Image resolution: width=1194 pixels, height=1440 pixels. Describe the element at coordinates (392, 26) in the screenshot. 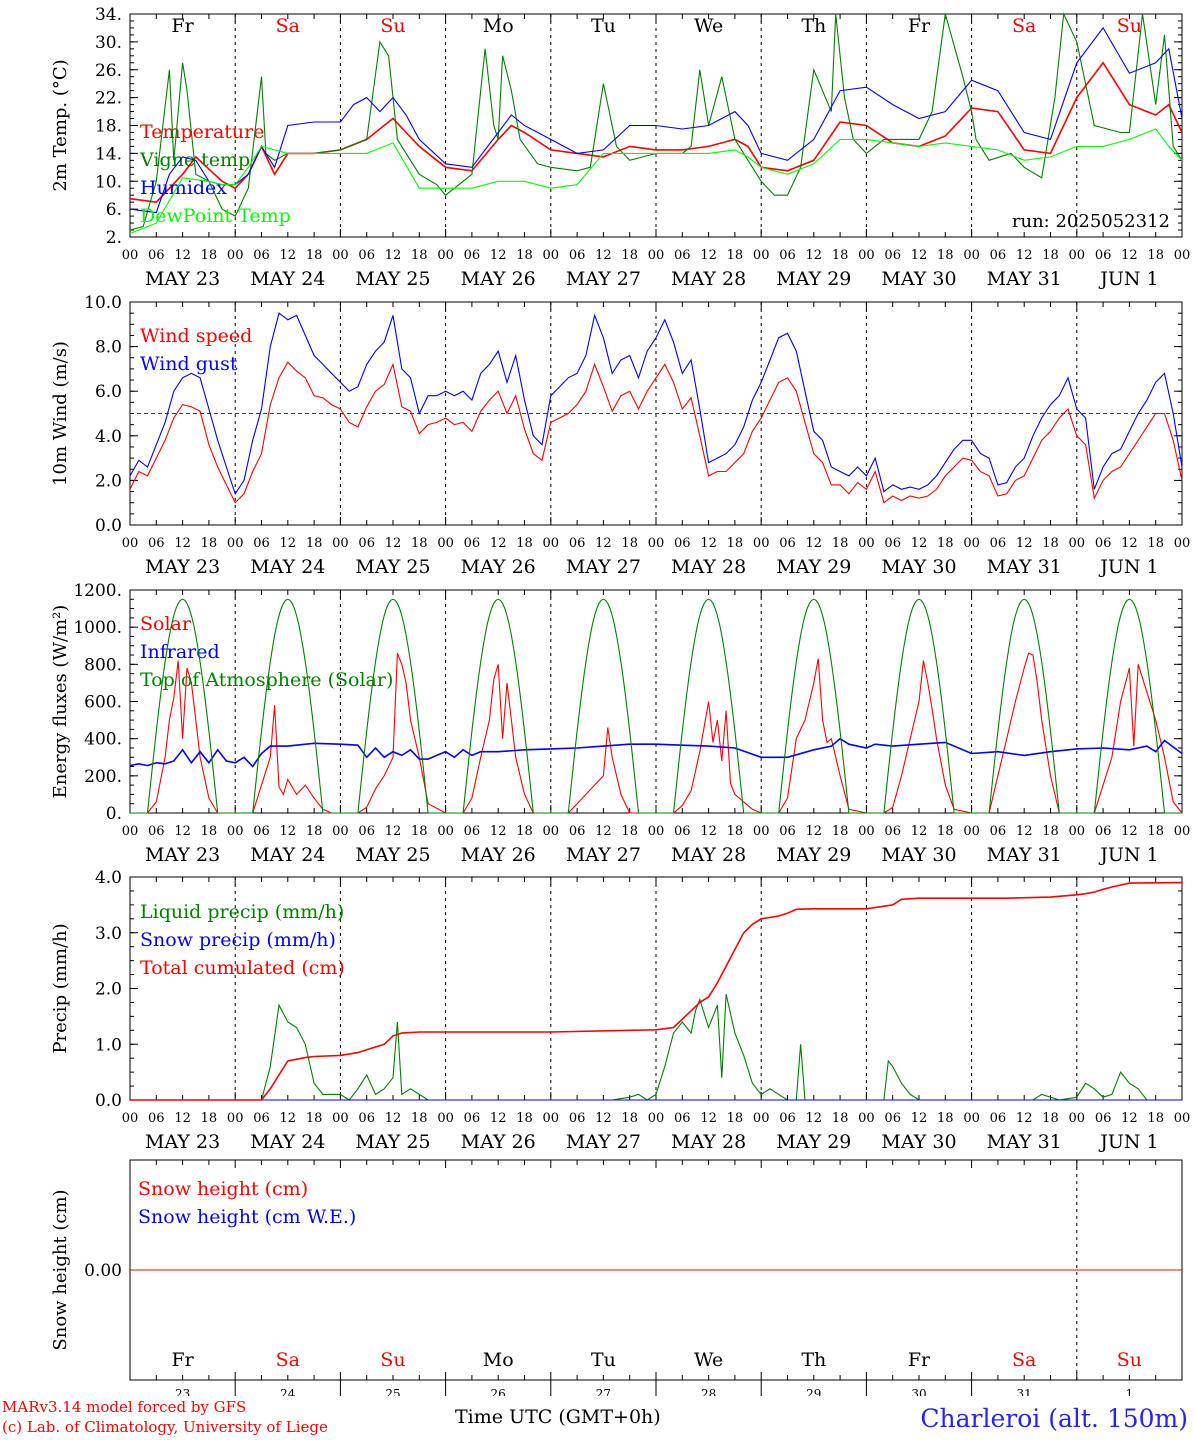

I see `day-abbr: Su` at that location.